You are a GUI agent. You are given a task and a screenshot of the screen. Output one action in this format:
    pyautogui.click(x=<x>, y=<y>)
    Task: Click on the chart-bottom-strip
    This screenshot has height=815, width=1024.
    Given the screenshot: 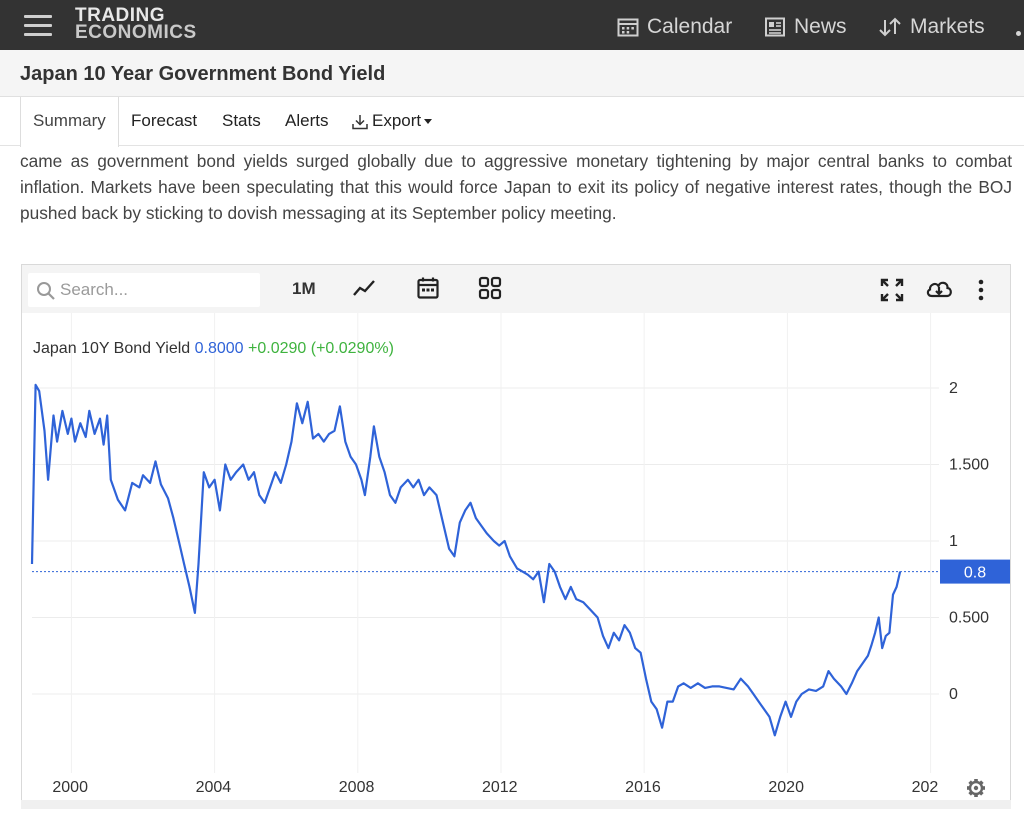 What is the action you would take?
    pyautogui.click(x=516, y=804)
    